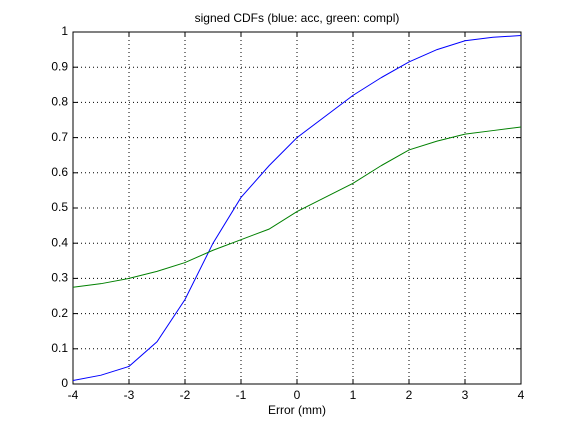  I want to click on y-tick-label: 0.7, so click(59, 137).